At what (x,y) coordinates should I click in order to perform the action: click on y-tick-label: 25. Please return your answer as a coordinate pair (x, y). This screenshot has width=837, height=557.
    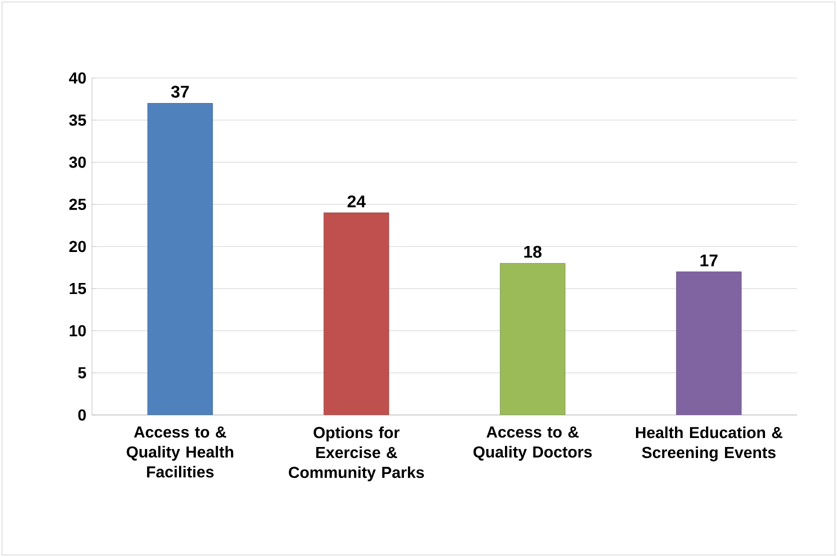
    Looking at the image, I should click on (77, 204).